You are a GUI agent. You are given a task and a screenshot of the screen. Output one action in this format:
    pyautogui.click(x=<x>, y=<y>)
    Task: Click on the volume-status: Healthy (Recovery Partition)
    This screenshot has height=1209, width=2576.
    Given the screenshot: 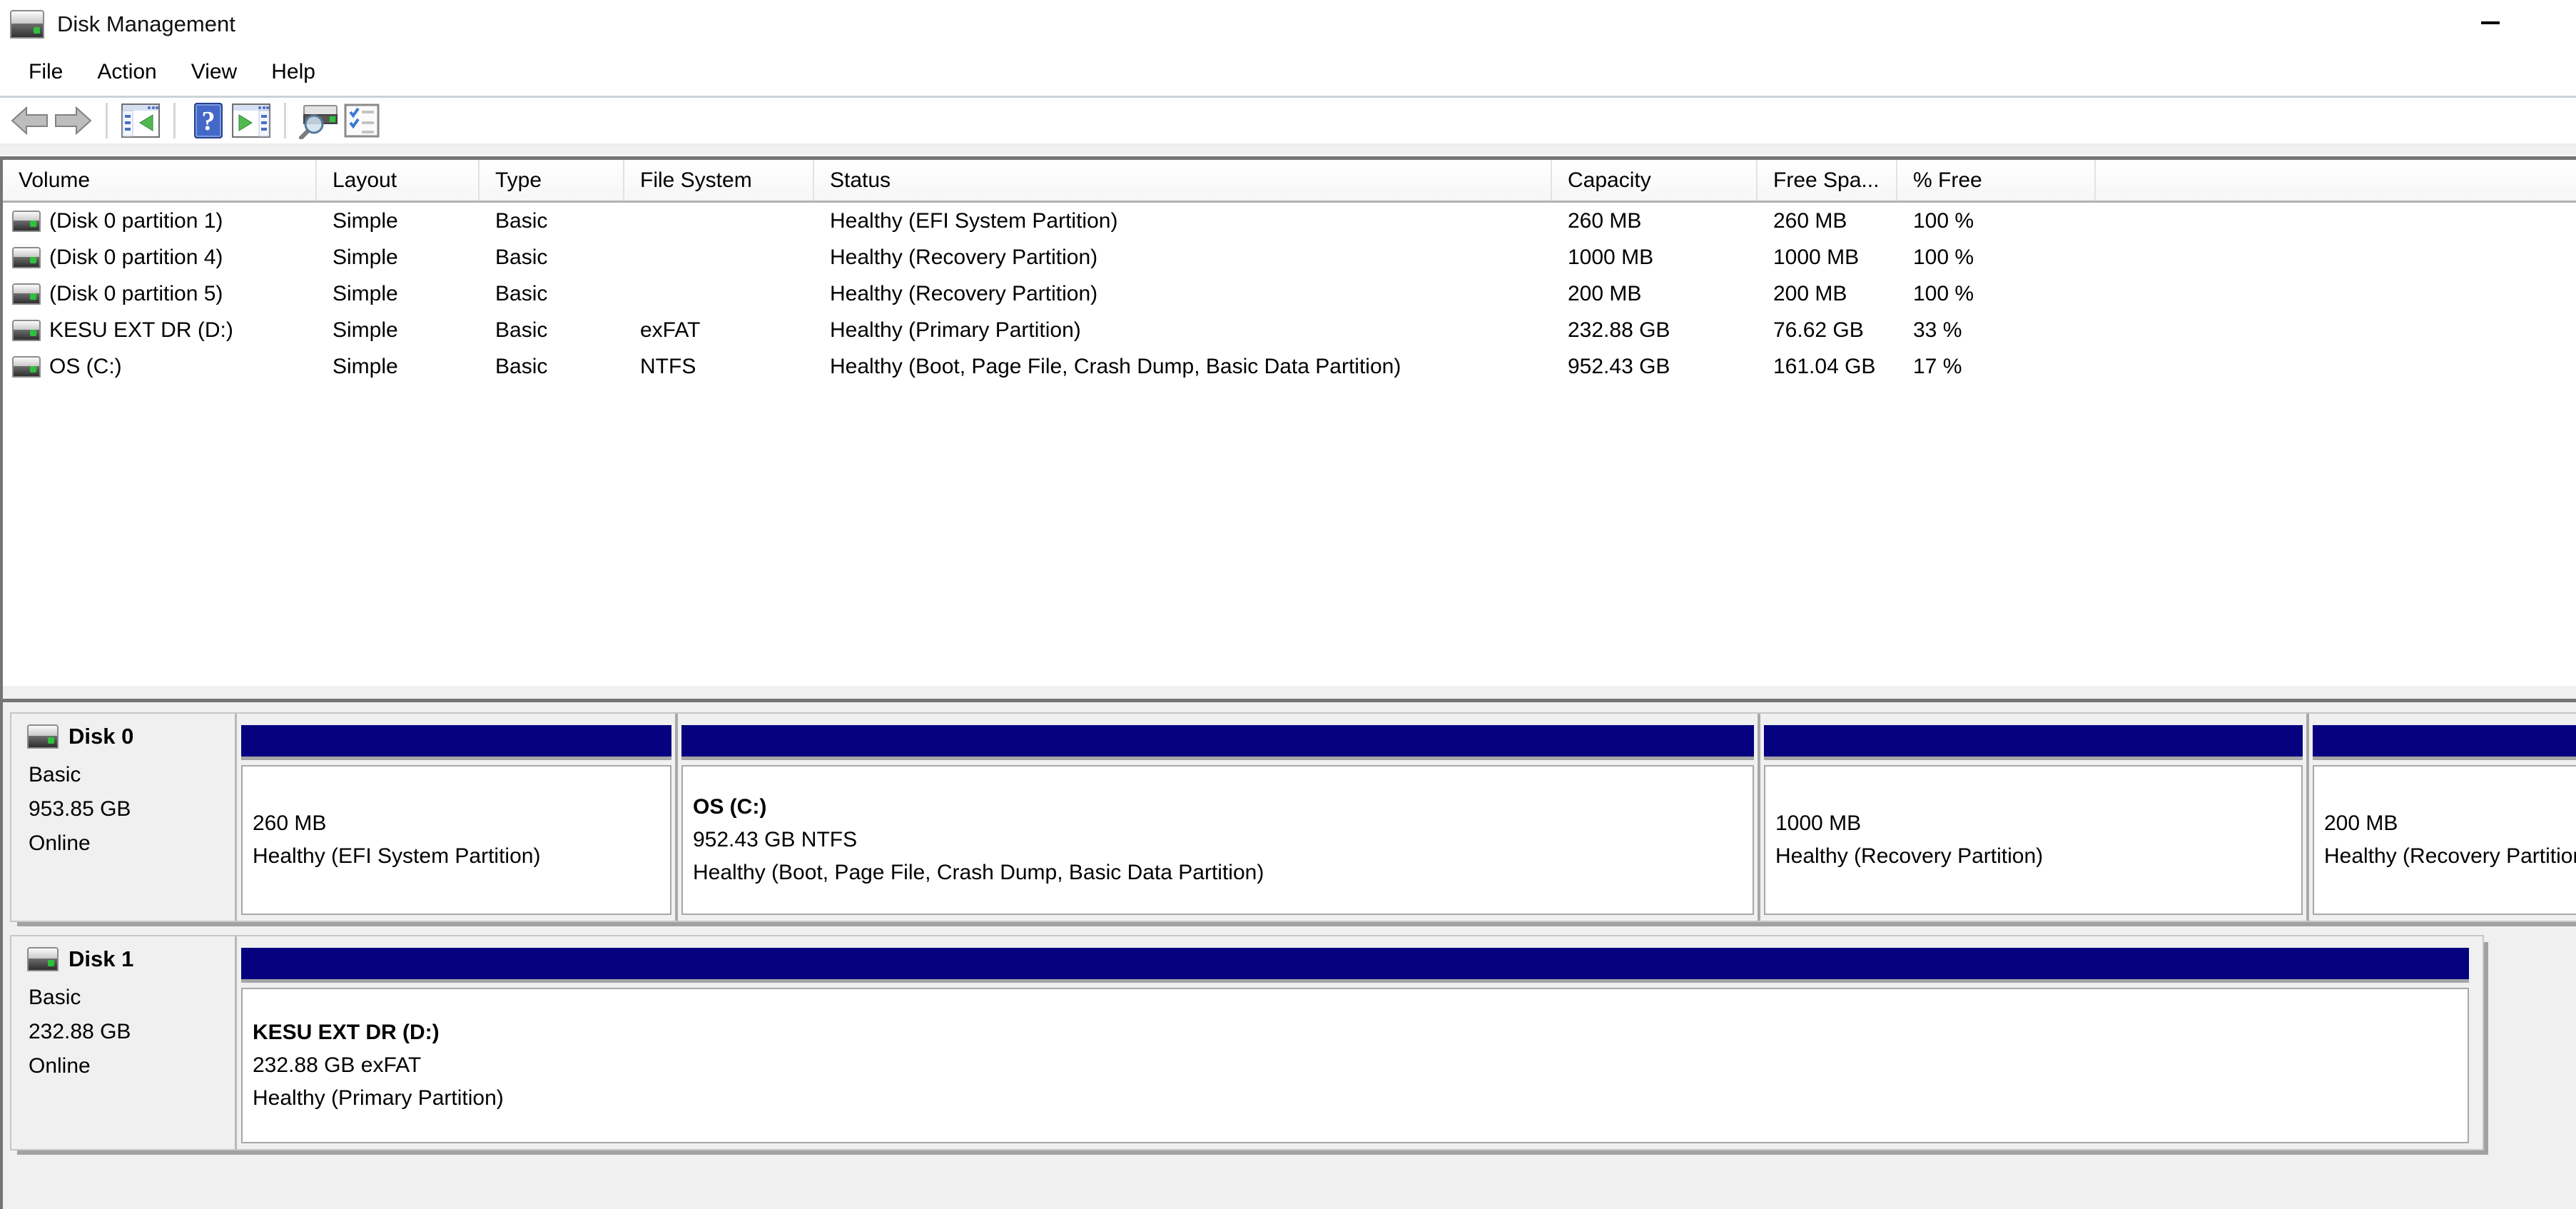 What is the action you would take?
    pyautogui.click(x=964, y=257)
    